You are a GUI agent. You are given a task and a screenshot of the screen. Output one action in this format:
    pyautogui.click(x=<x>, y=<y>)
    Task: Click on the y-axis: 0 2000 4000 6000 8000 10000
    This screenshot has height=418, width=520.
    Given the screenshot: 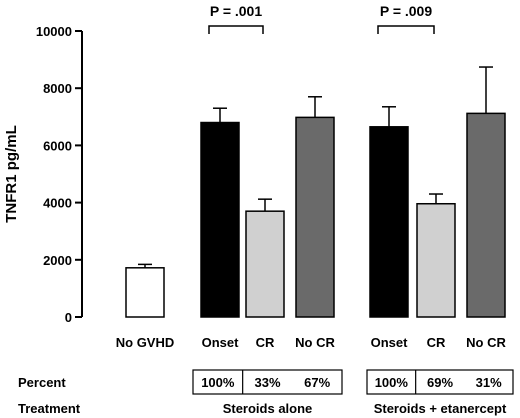 What is the action you would take?
    pyautogui.click(x=59, y=174)
    